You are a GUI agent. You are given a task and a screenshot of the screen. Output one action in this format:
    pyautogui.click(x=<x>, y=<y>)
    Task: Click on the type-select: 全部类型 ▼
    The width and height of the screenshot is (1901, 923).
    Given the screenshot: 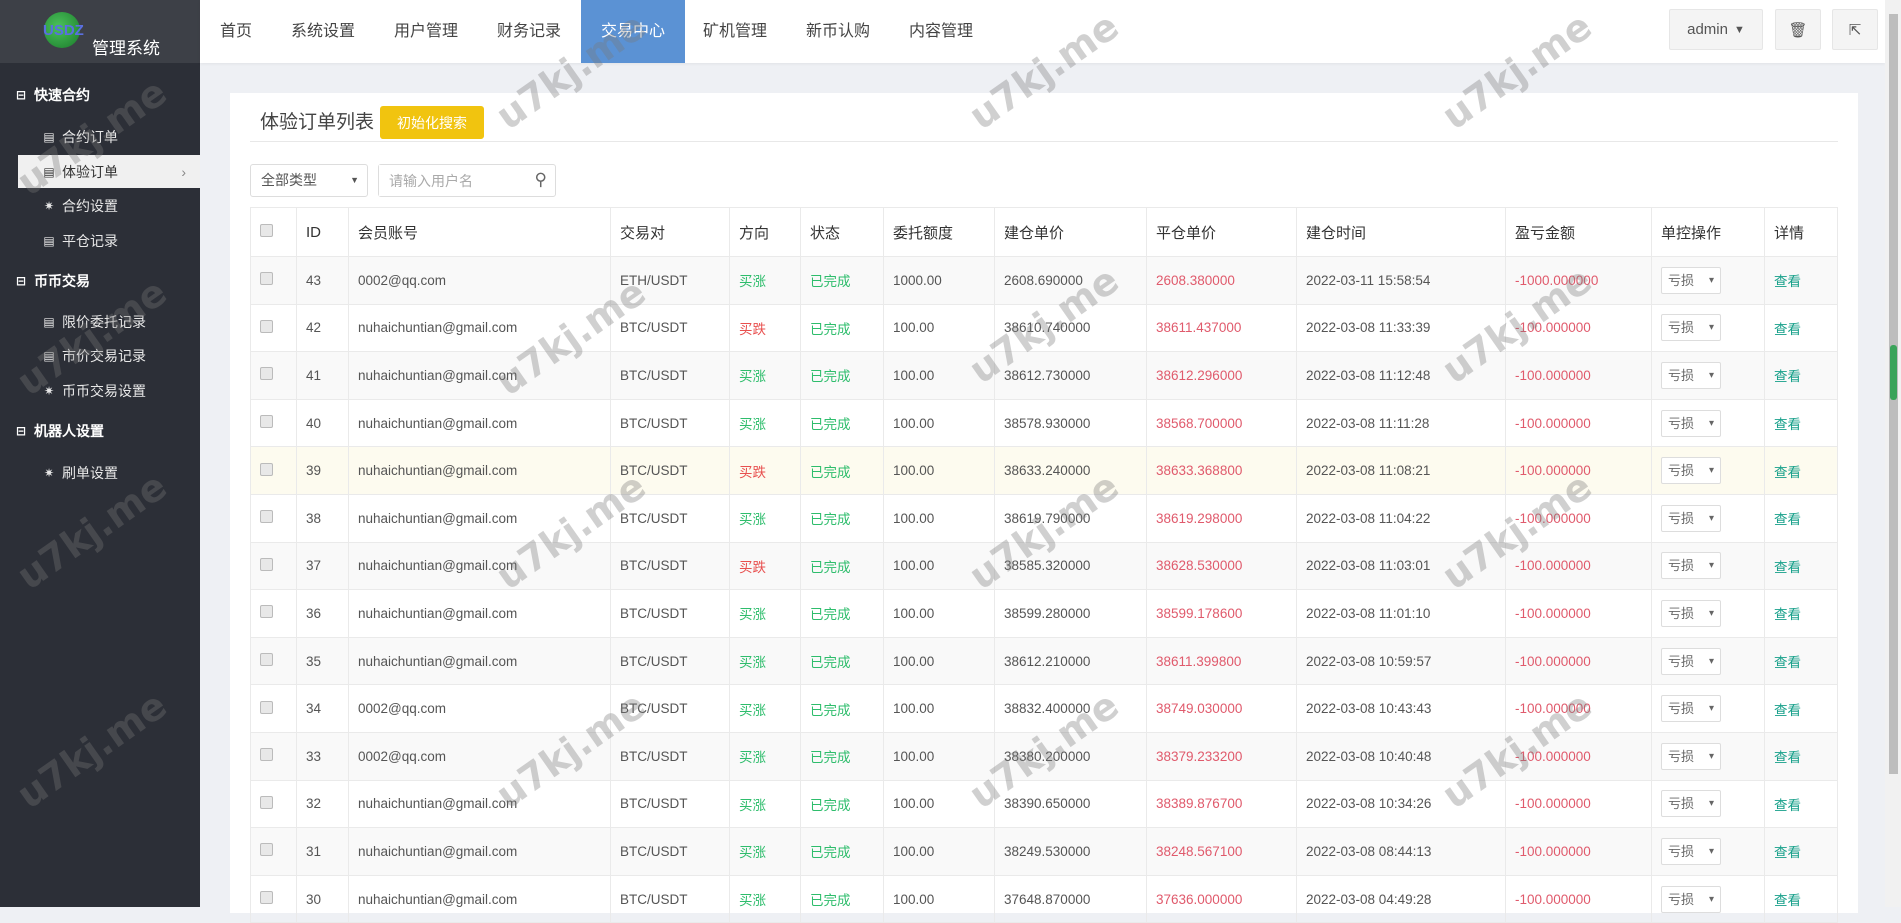 What is the action you would take?
    pyautogui.click(x=309, y=180)
    